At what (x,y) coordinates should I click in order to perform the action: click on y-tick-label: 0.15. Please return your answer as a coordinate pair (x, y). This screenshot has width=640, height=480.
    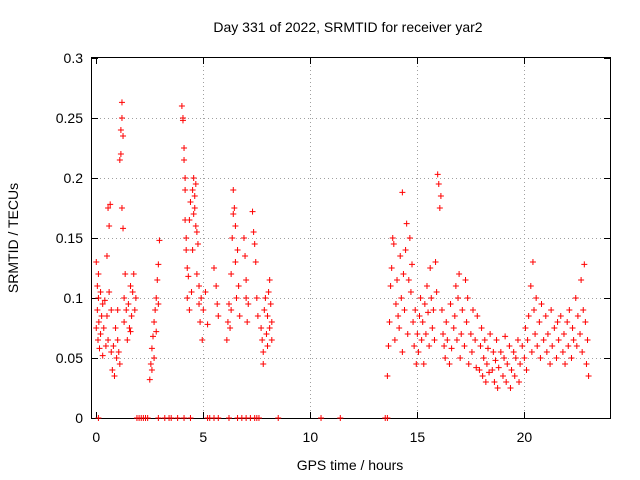
    Looking at the image, I should click on (69, 238).